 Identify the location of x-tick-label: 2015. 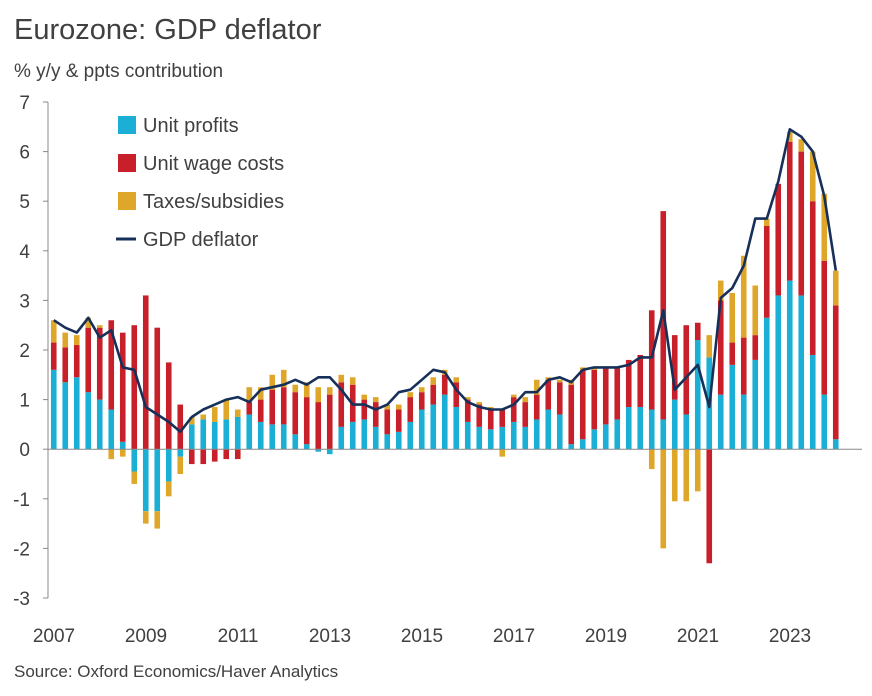
(422, 636).